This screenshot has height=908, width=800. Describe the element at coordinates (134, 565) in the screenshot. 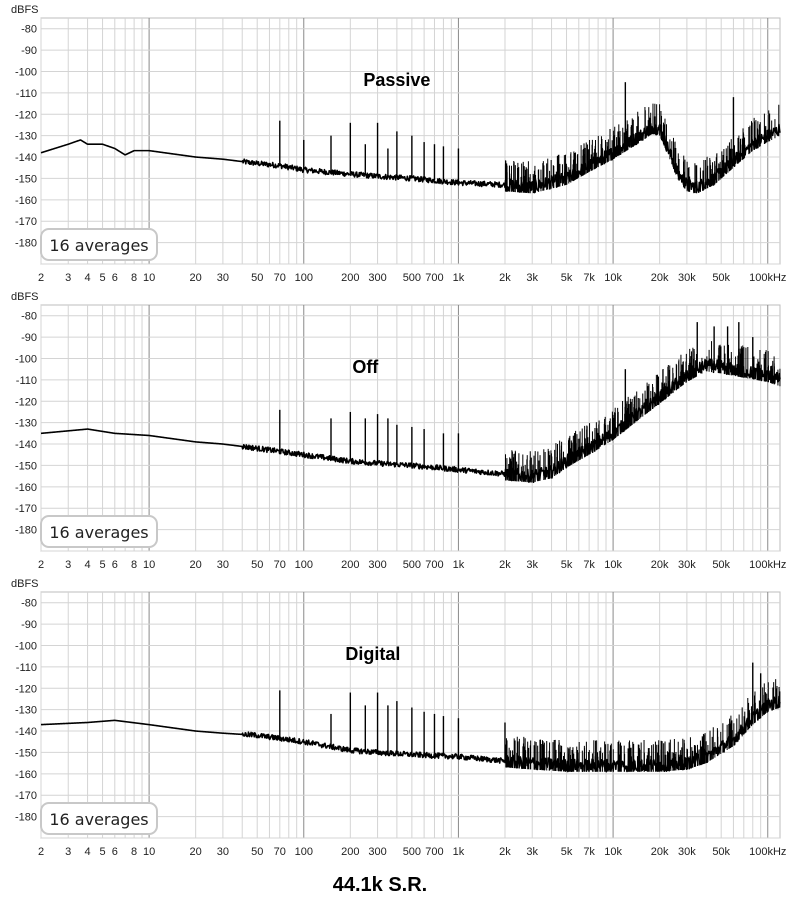

I see `x-tick-label: 8` at that location.